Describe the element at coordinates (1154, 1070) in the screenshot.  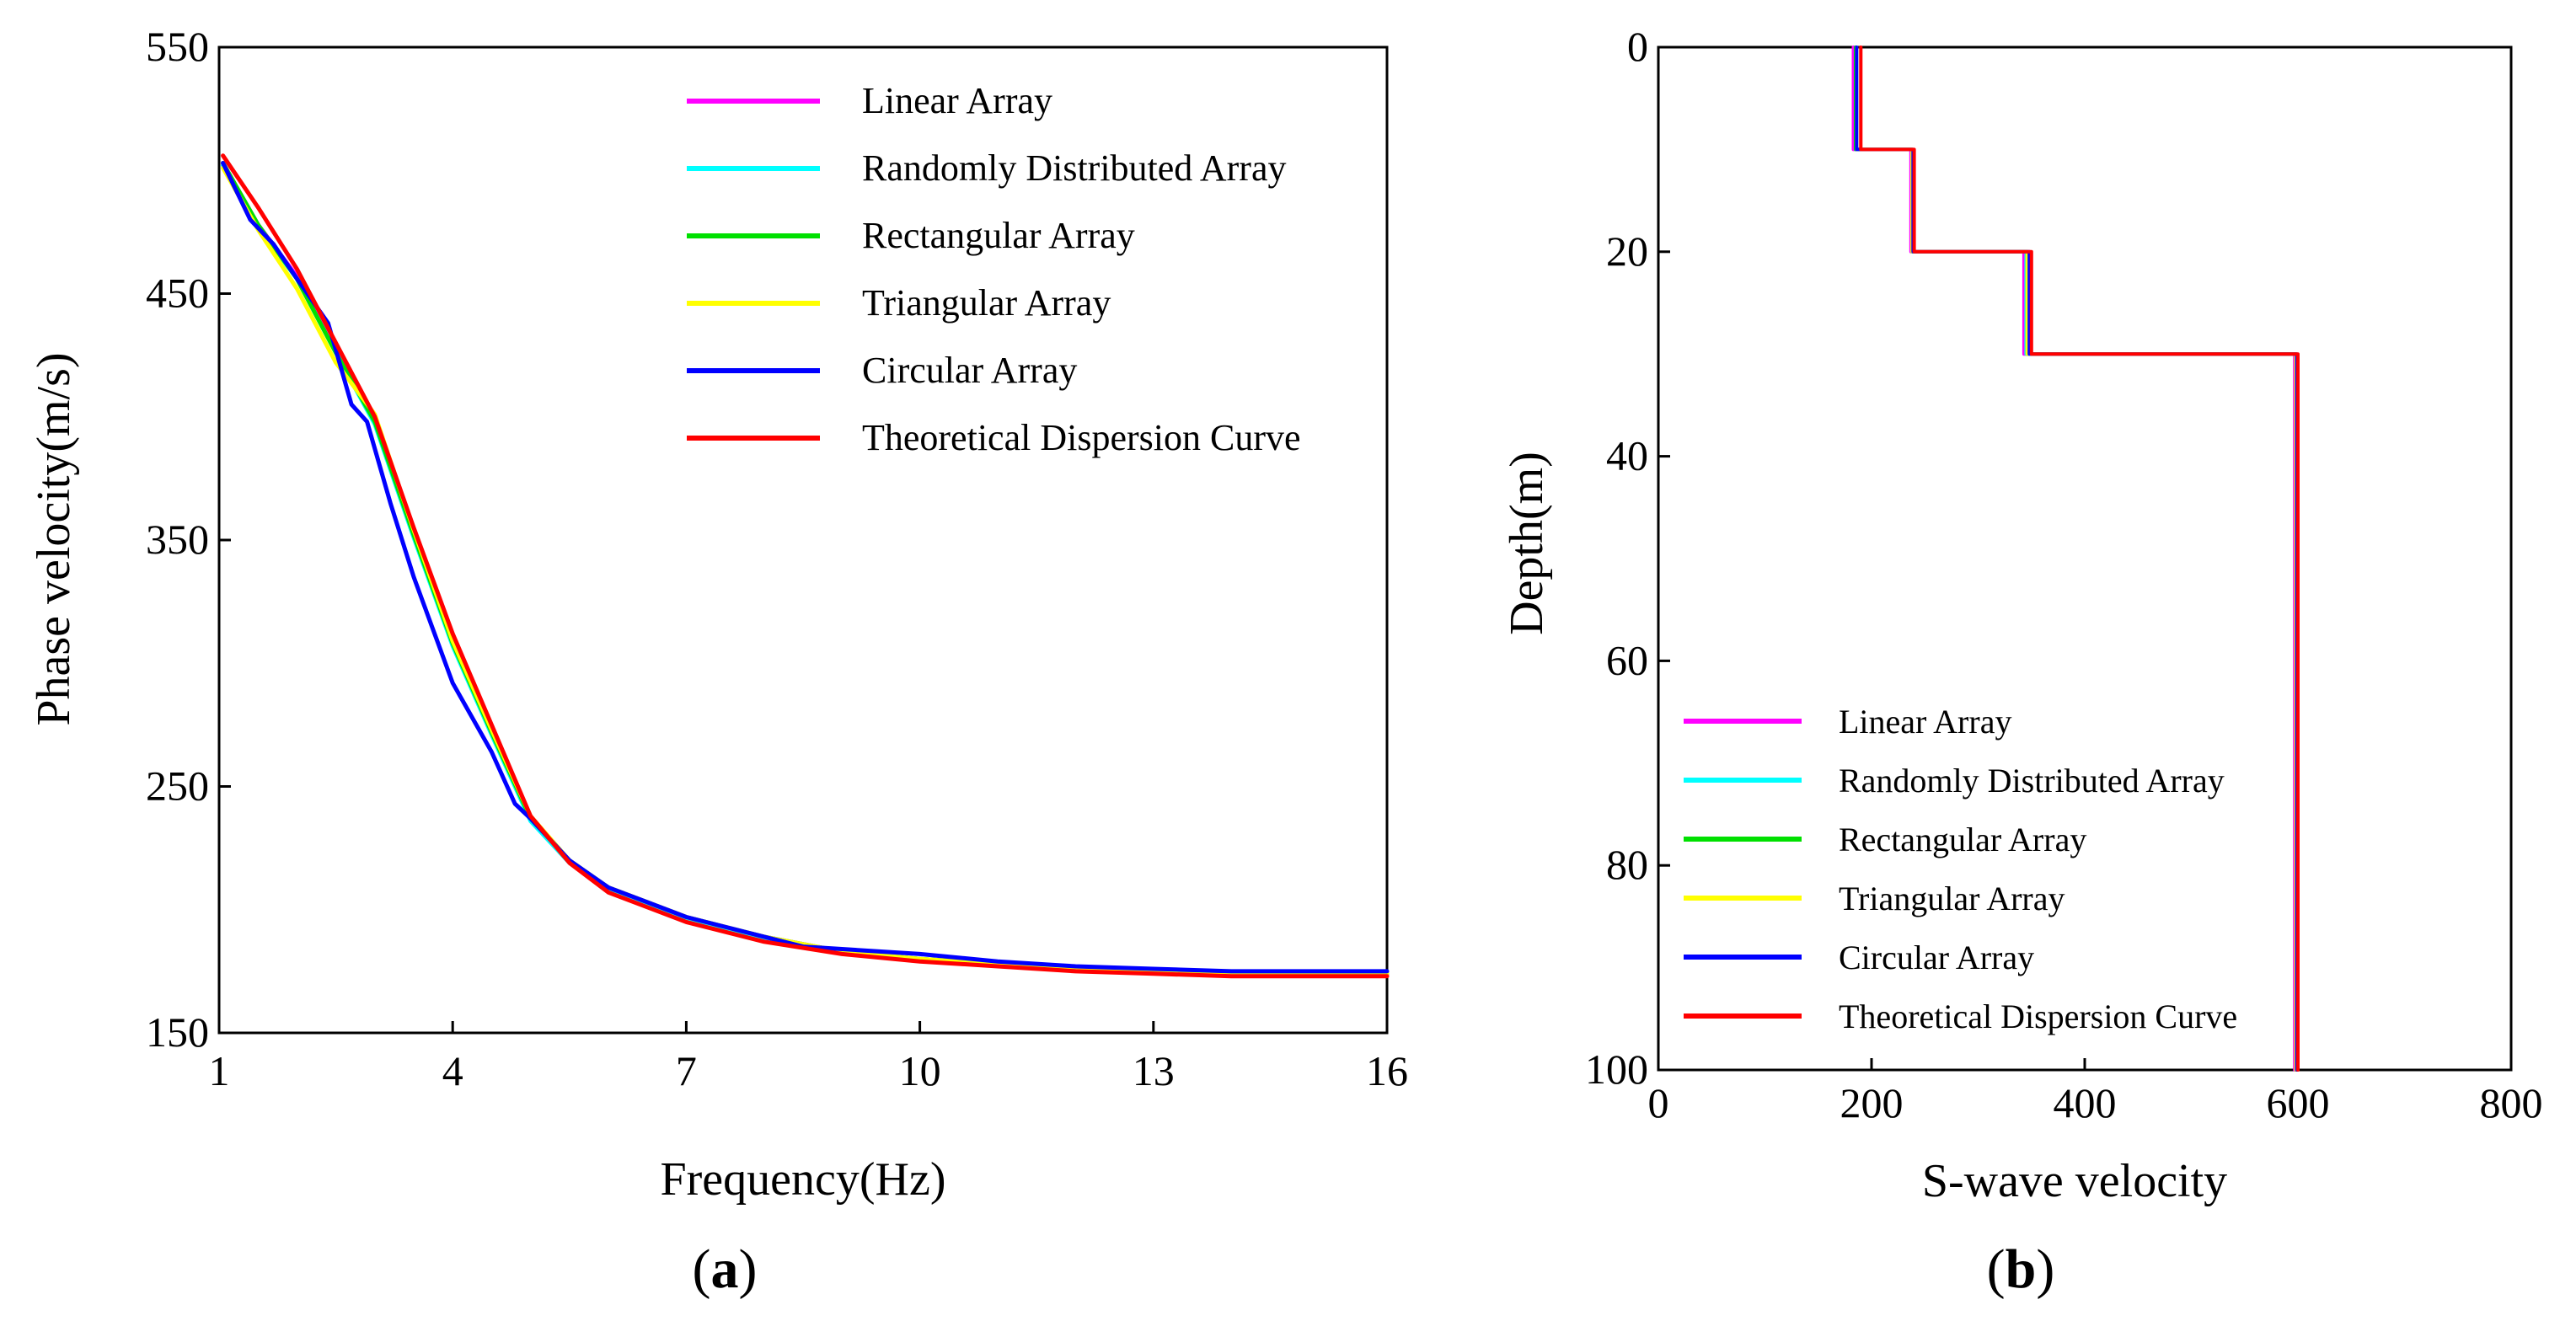
I see `x-tick-label: 13` at that location.